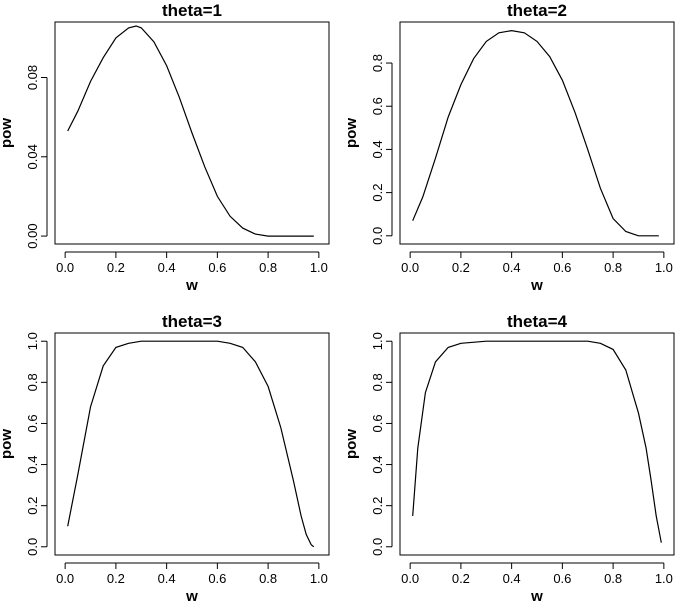 This screenshot has height=604, width=685. Describe the element at coordinates (377, 63) in the screenshot. I see `panel-2-y-tick-label: 0.8` at that location.